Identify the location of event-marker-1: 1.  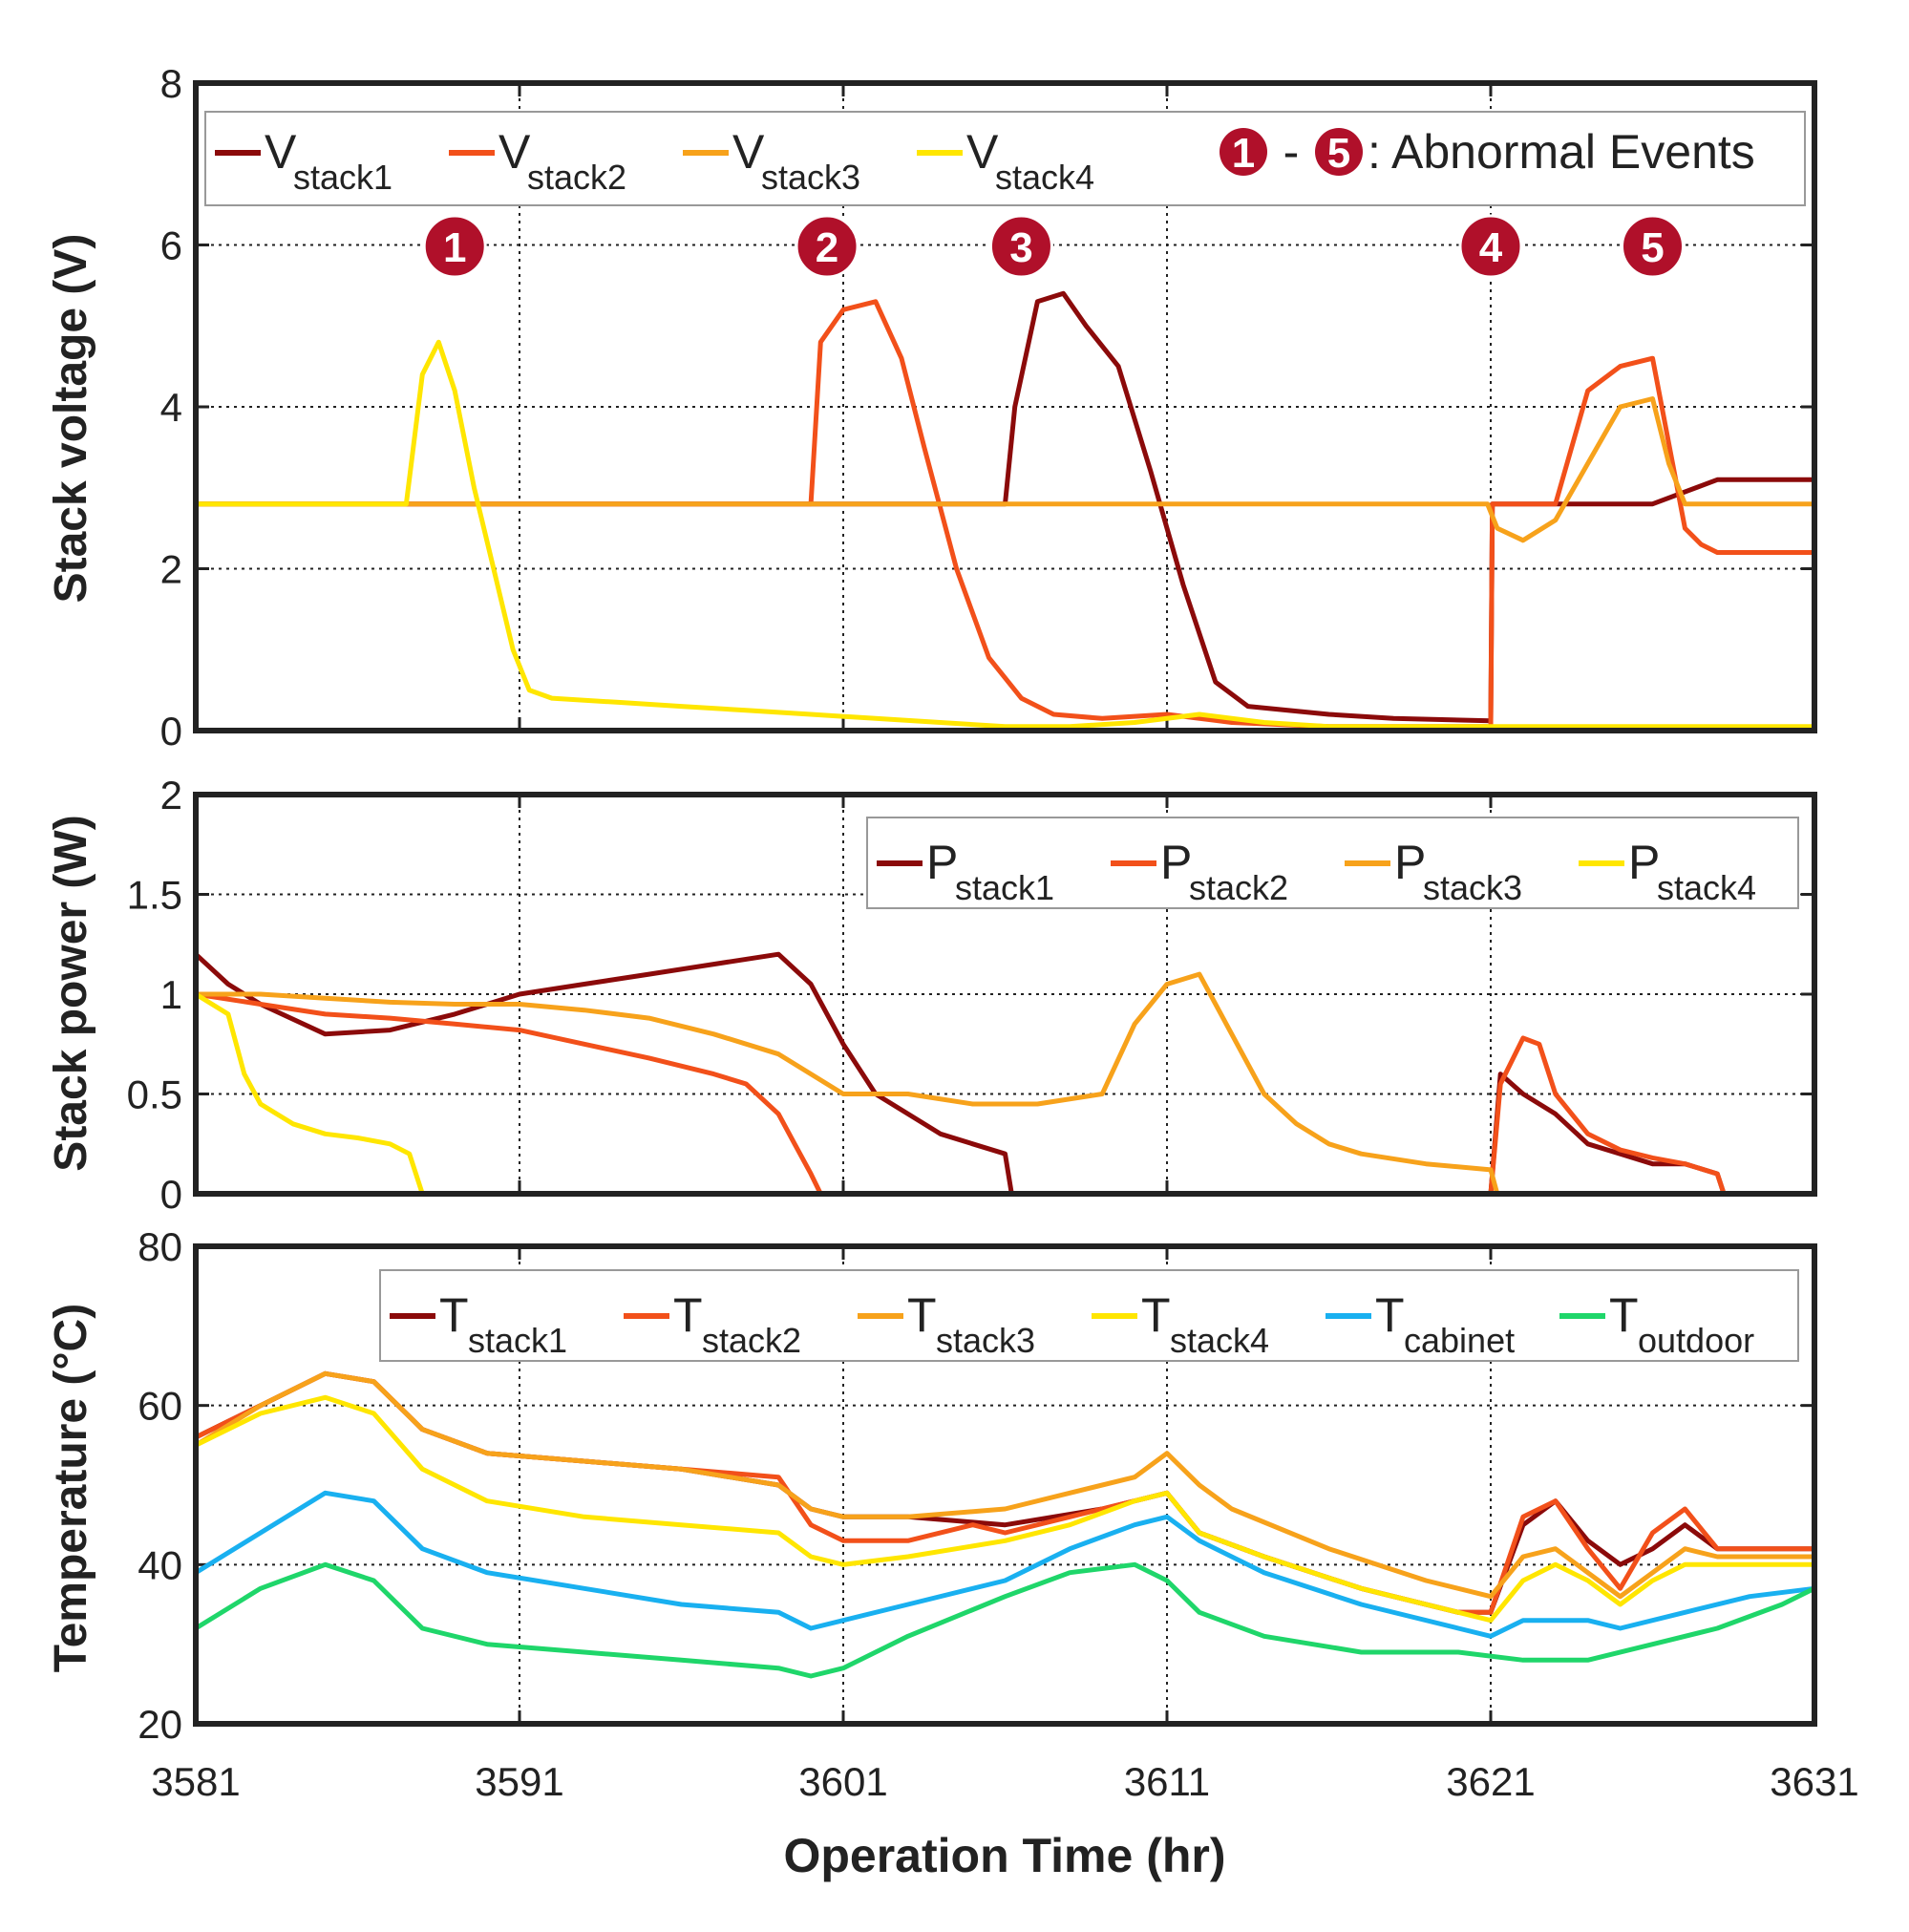
(455, 246).